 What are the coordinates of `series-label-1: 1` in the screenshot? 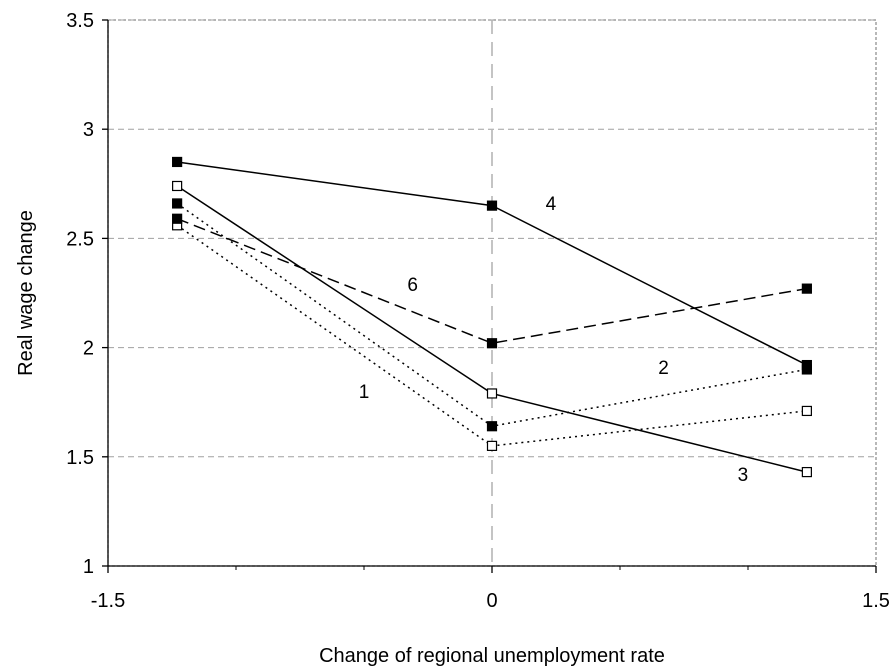 It's located at (364, 392).